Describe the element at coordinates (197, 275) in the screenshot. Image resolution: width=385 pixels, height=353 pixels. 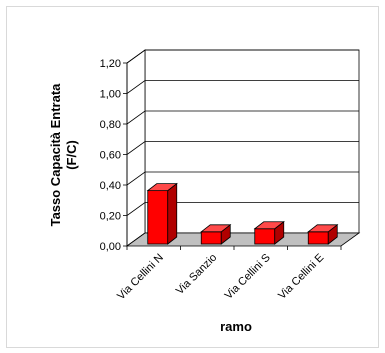
I see `x-tick-label: Via Sanzio` at that location.